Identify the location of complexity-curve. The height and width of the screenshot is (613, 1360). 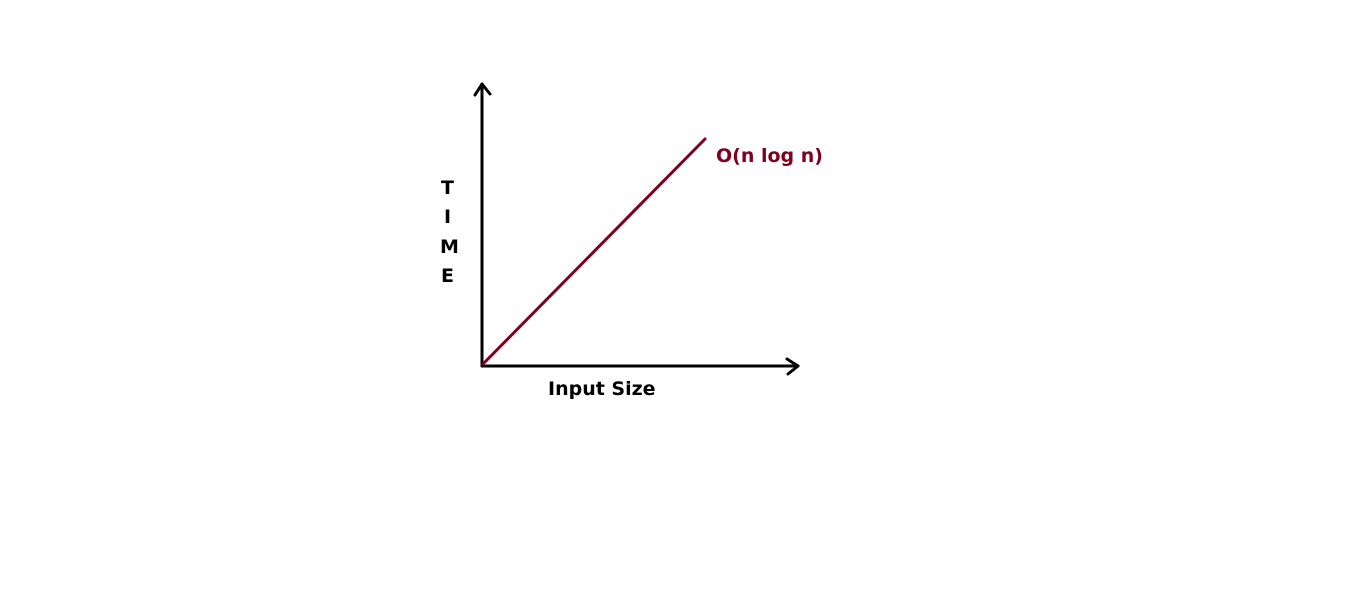
(594, 251).